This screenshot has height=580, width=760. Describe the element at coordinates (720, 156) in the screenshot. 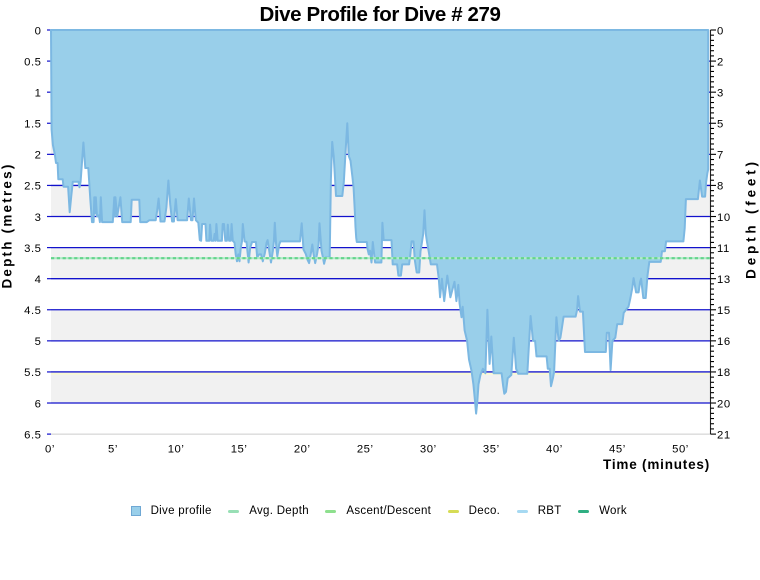

I see `svg-text: 7` at that location.